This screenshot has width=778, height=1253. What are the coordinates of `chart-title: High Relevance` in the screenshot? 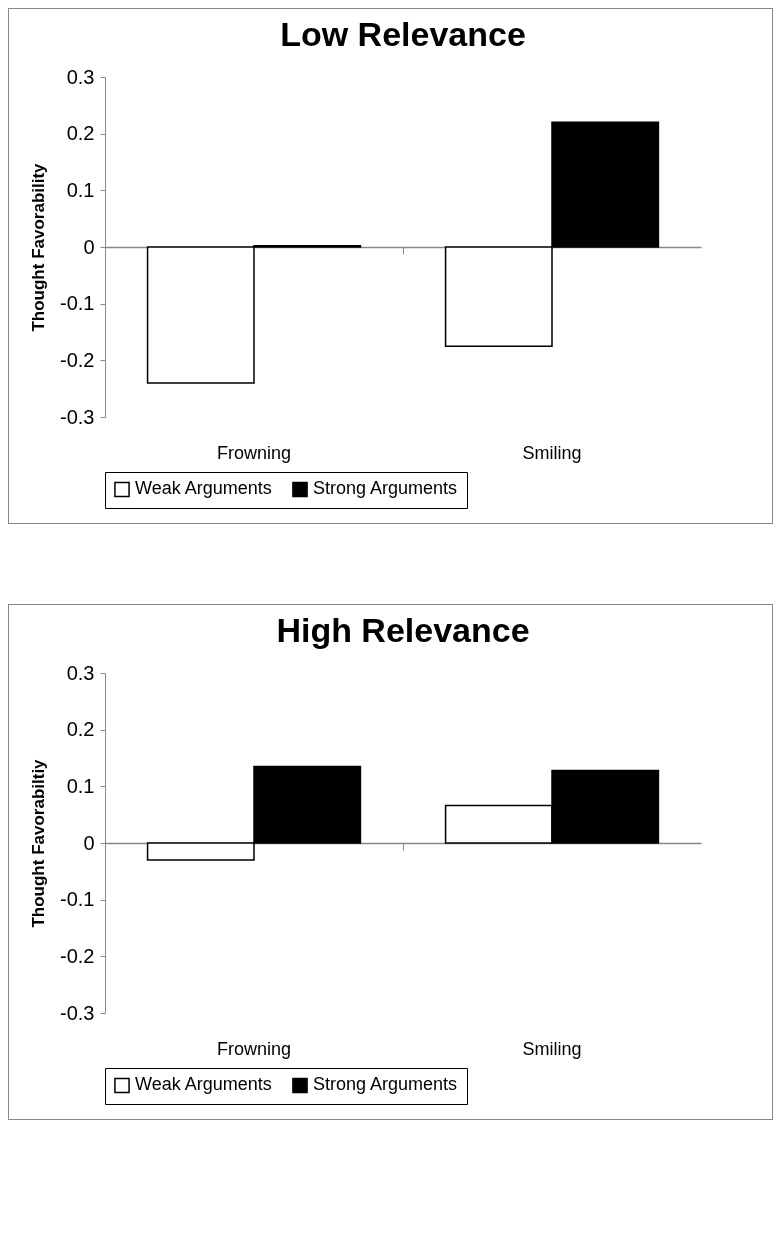 It's located at (403, 630).